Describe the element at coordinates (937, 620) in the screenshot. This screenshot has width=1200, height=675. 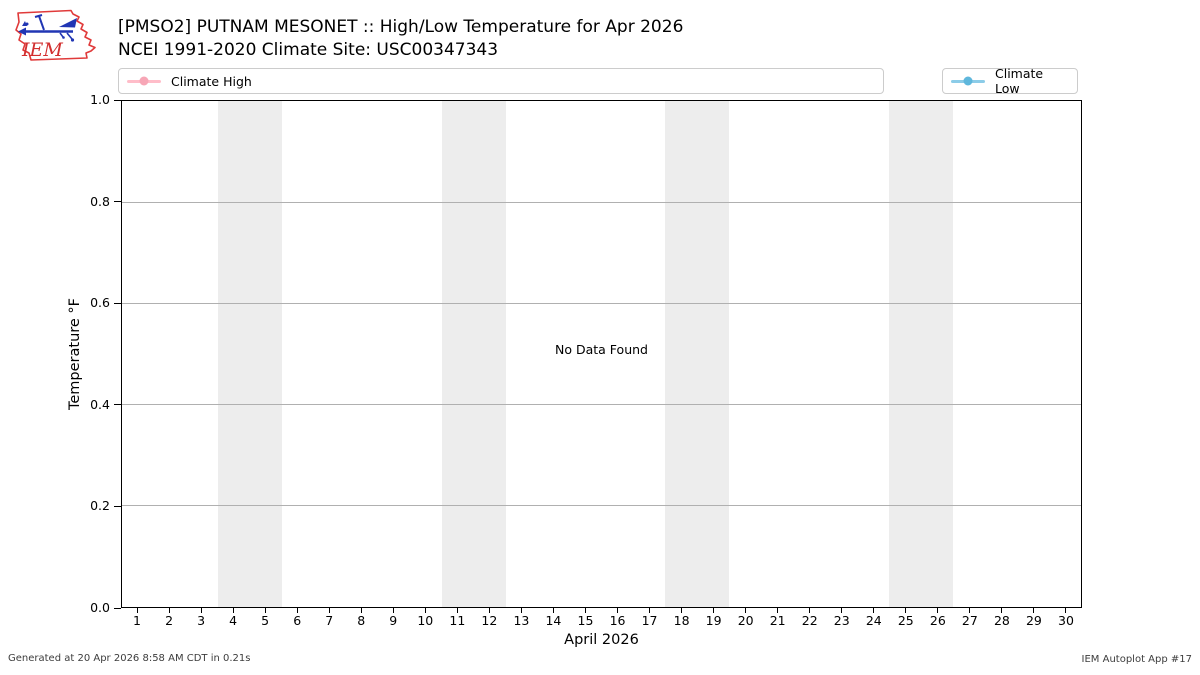
I see `x-tick-label: 26` at that location.